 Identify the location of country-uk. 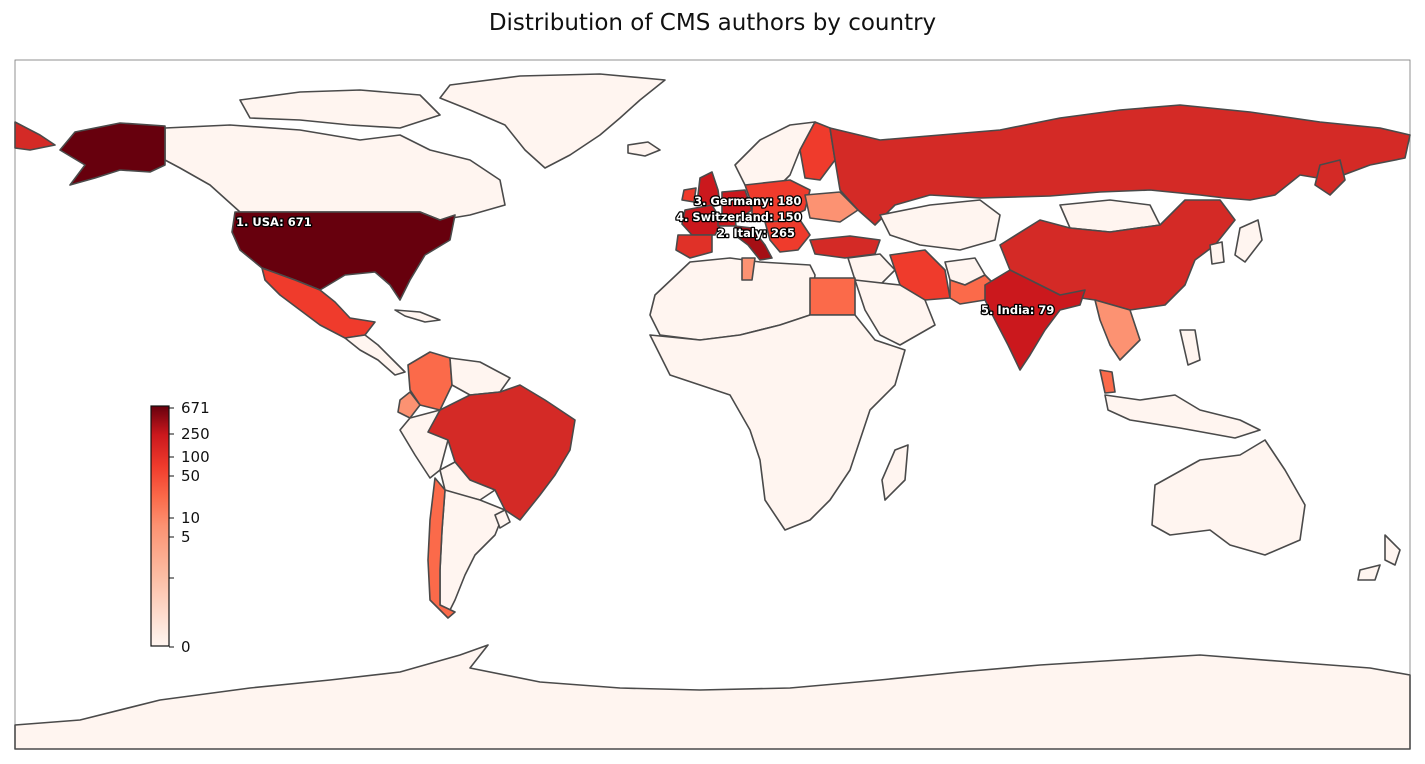
(709, 190).